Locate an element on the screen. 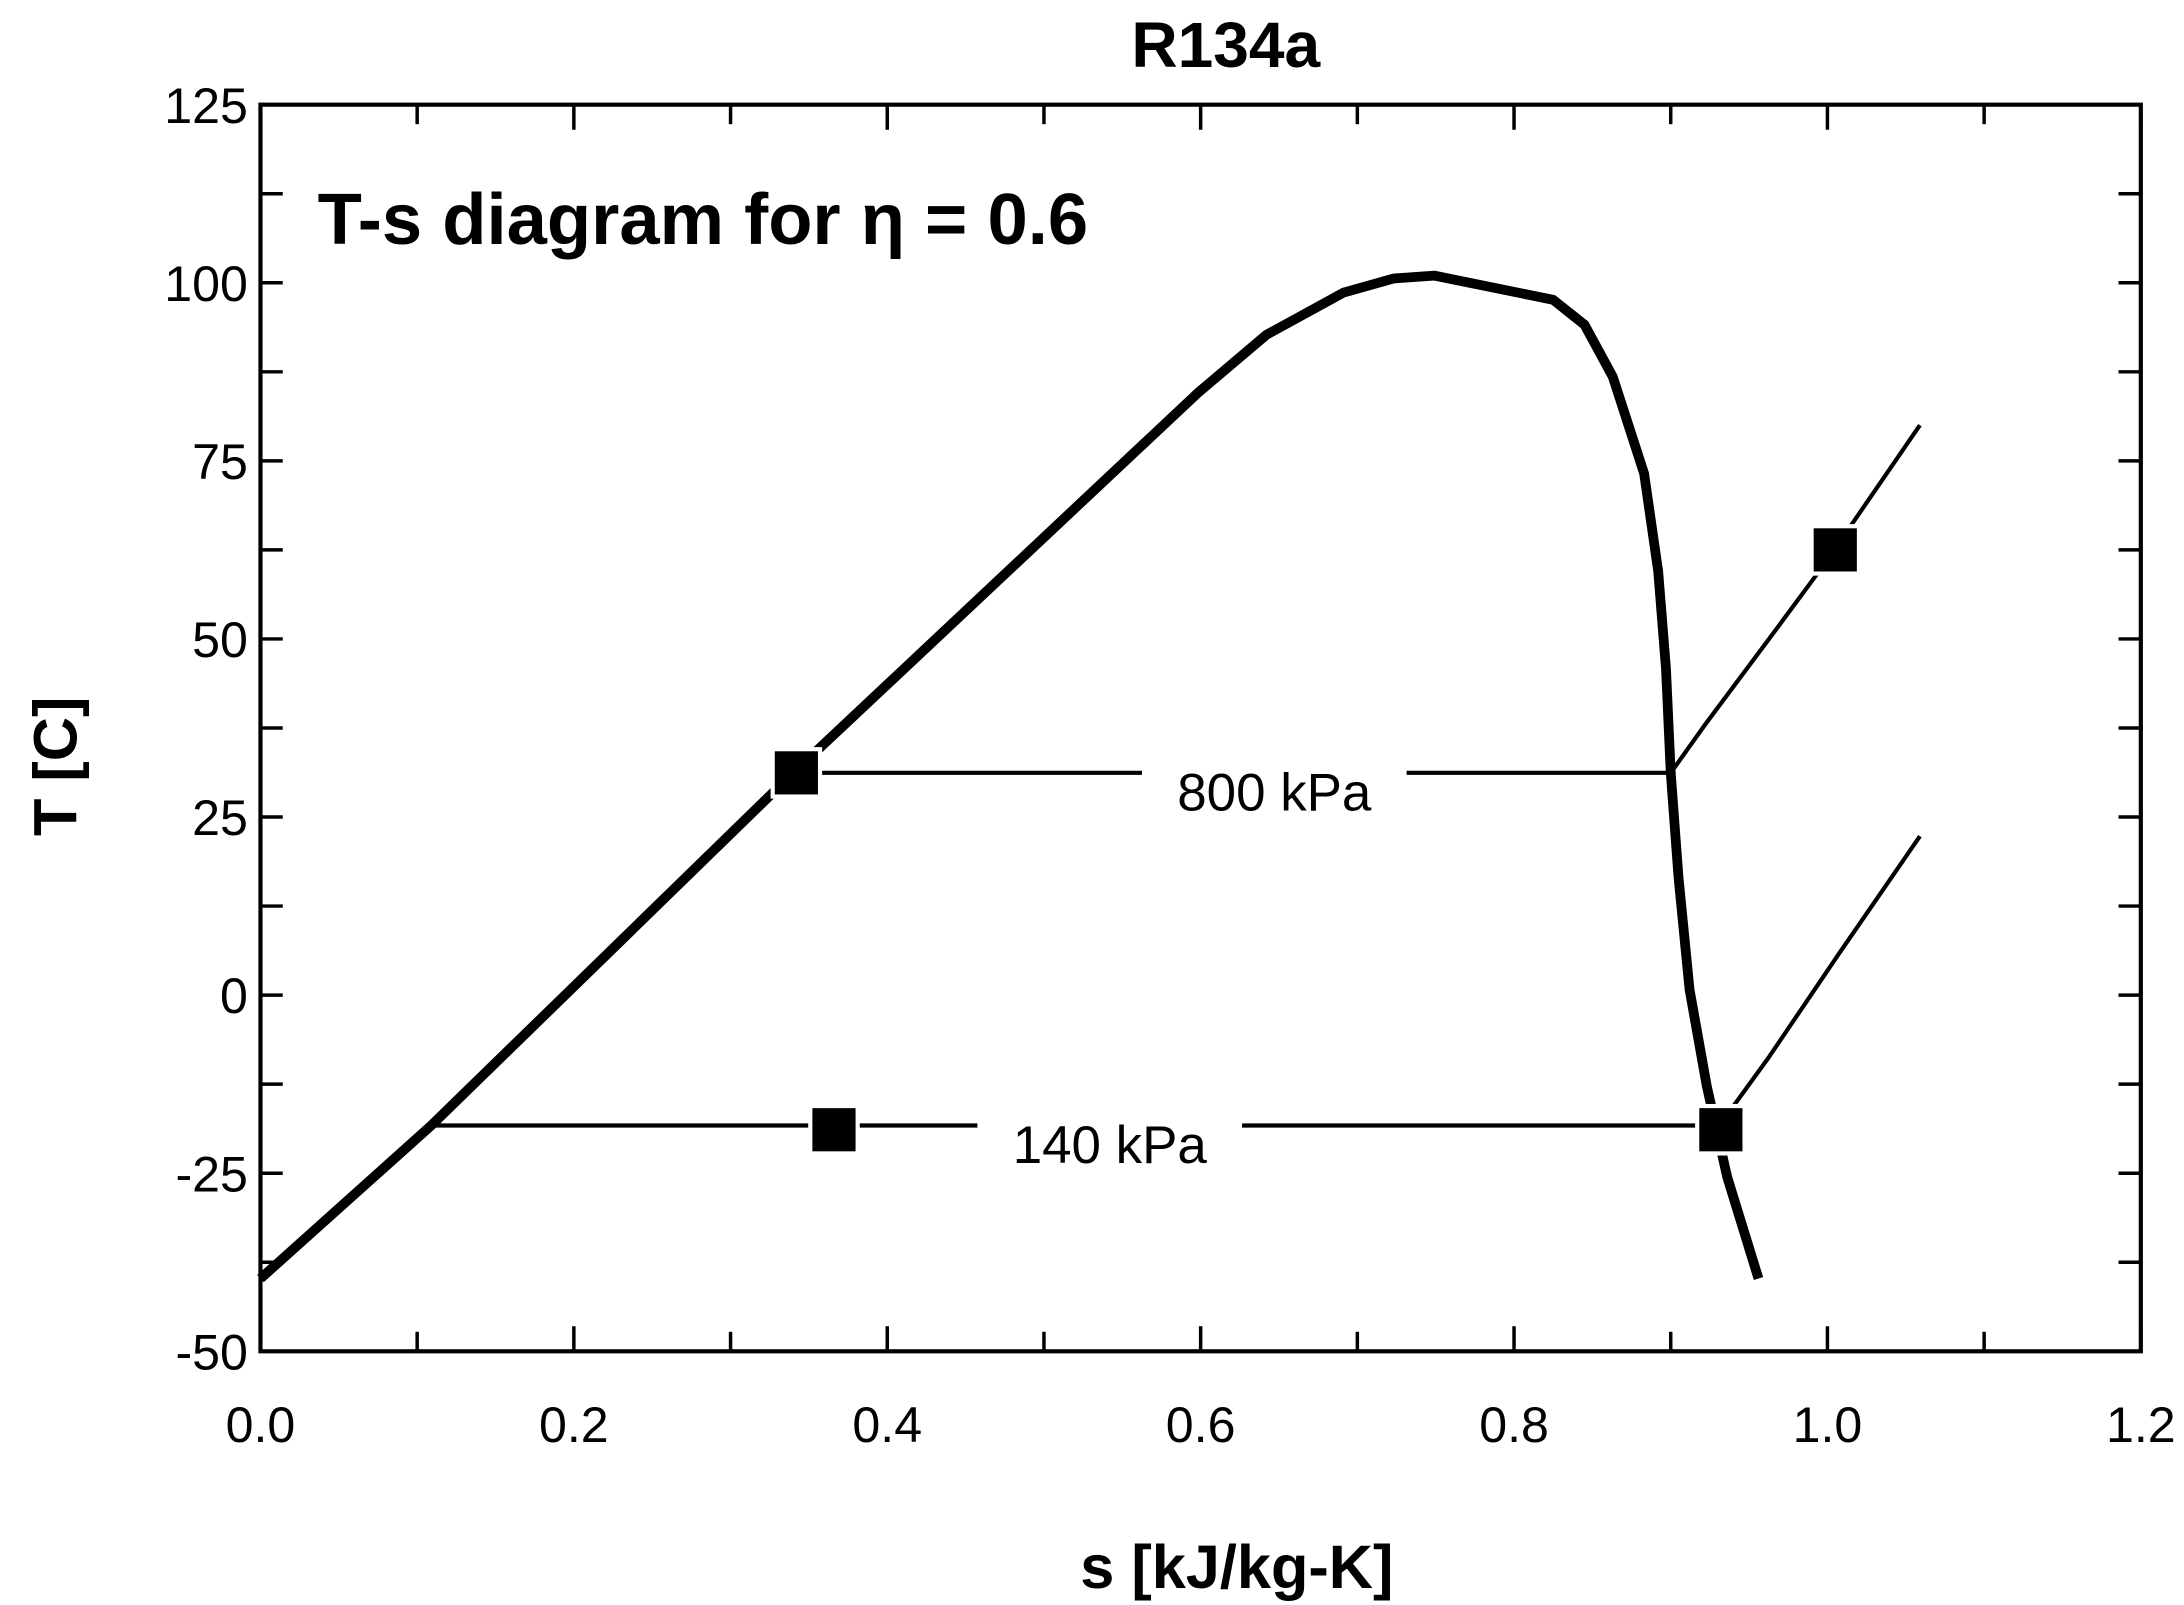  x-tick-label: 0.8 is located at coordinates (1514, 1425).